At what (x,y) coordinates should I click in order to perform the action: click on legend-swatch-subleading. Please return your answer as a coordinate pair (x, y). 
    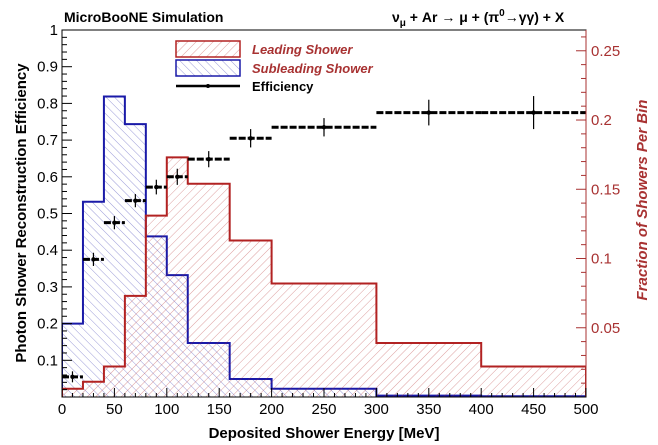
    Looking at the image, I should click on (208, 68).